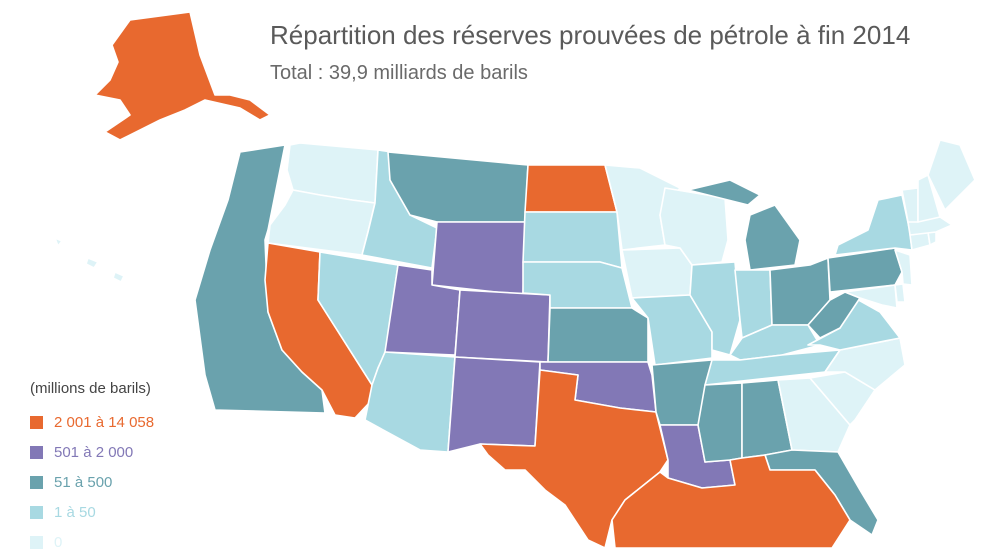 The width and height of the screenshot is (1000, 557). Describe the element at coordinates (900, 293) in the screenshot. I see `region-delaware` at that location.